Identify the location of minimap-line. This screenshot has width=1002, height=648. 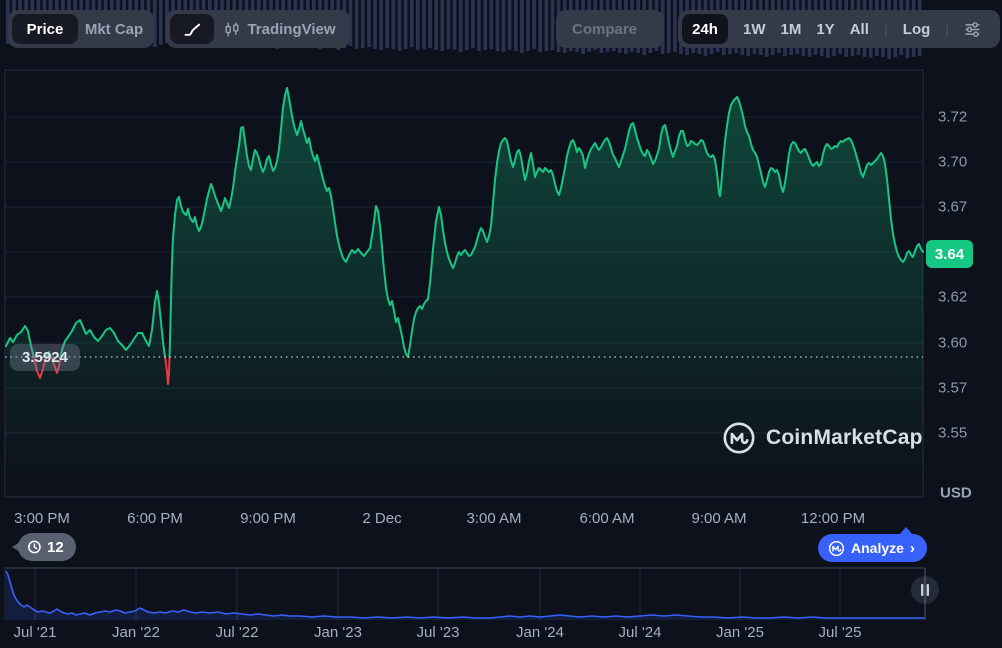
(465, 594).